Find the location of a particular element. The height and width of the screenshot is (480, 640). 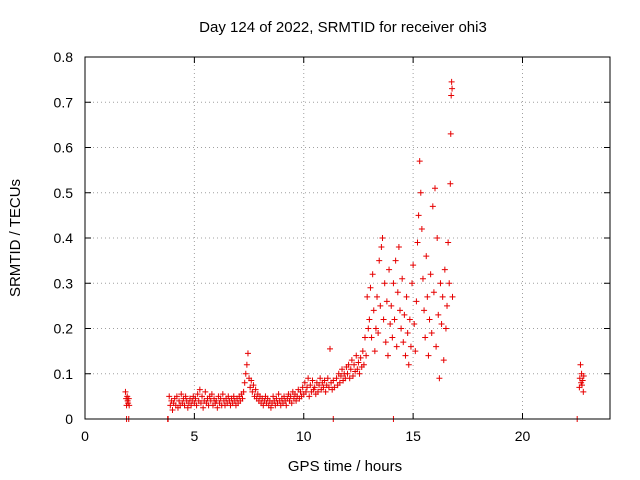

x-axis-label: GPS time / hours is located at coordinates (345, 466).